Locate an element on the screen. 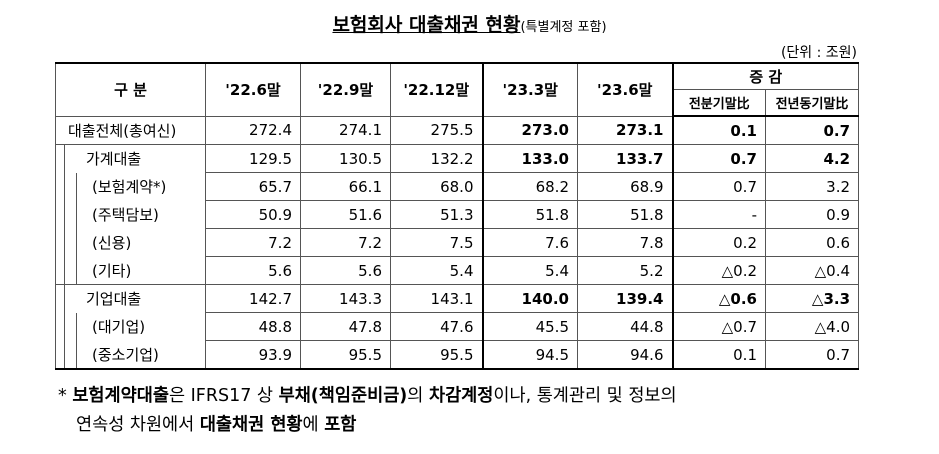 This screenshot has height=454, width=939. row-label: (주택담보) is located at coordinates (130, 214).